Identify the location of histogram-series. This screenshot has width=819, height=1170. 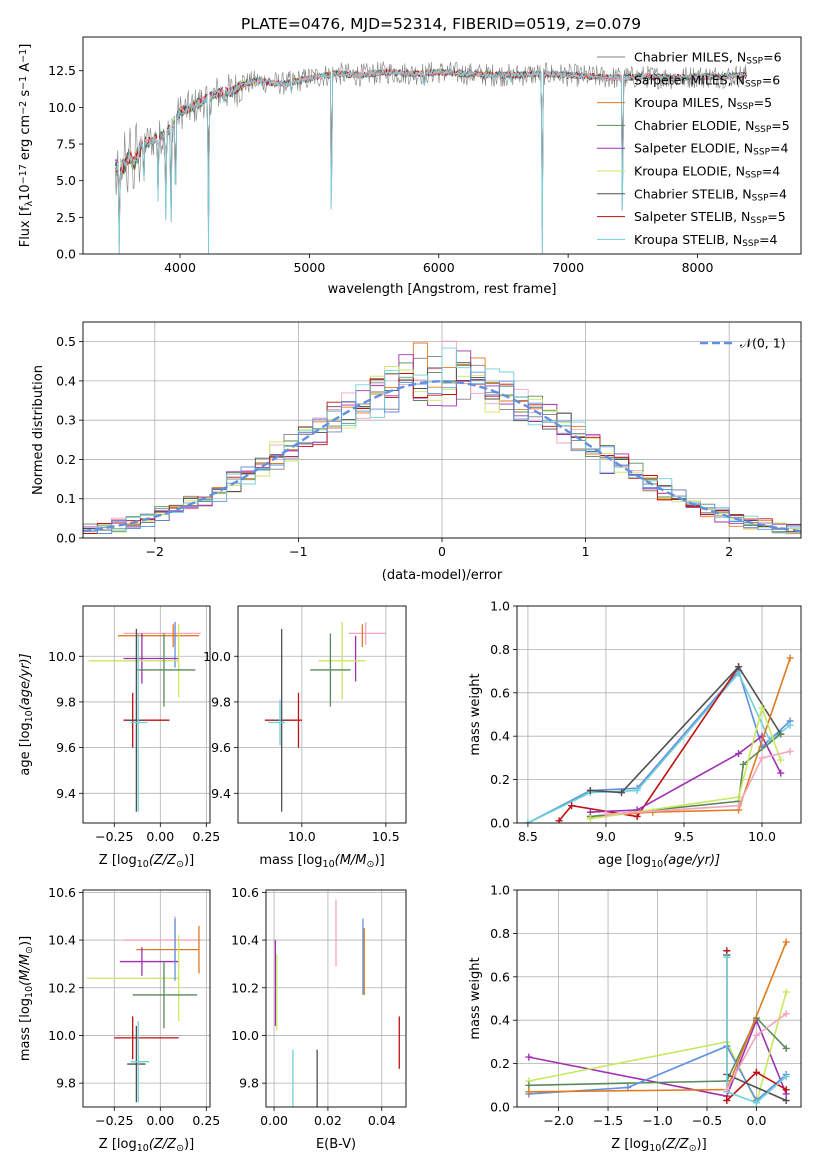
(442, 452).